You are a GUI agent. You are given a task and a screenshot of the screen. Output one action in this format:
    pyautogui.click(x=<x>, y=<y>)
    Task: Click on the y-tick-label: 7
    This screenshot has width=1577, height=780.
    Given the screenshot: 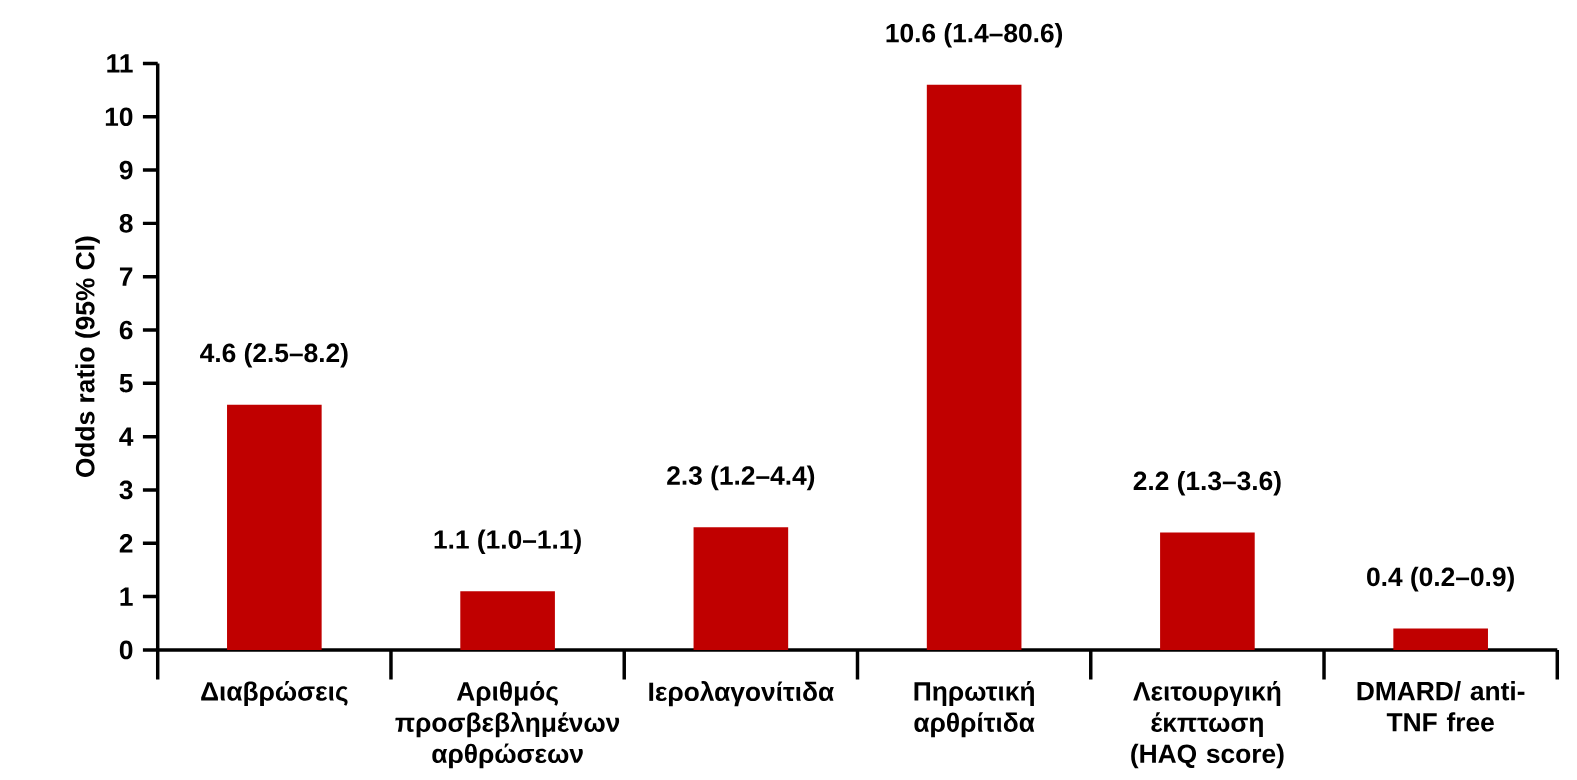 What is the action you would take?
    pyautogui.click(x=126, y=276)
    